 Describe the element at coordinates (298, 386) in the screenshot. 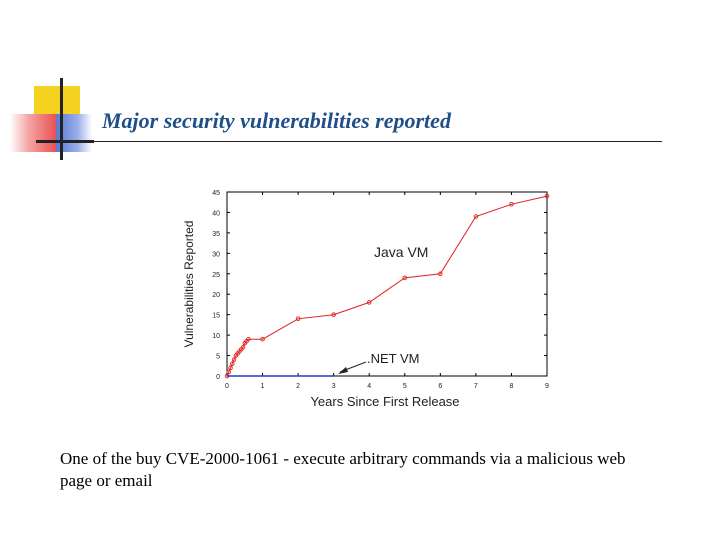

I see `x-tick-label: 2` at that location.